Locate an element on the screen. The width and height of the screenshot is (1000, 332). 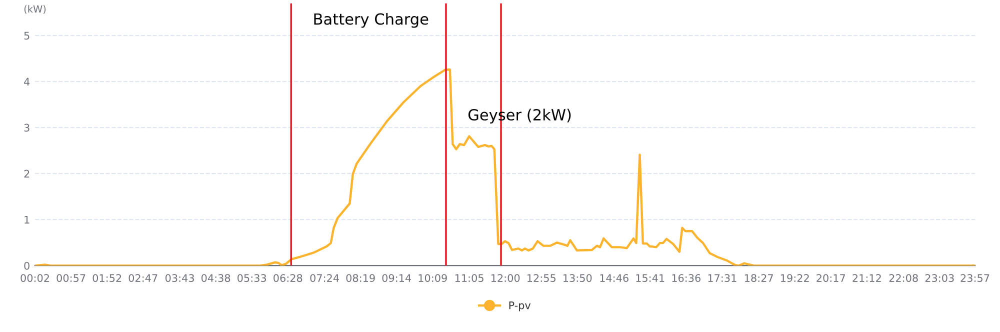
x-tick-label: 20:17 is located at coordinates (830, 278).